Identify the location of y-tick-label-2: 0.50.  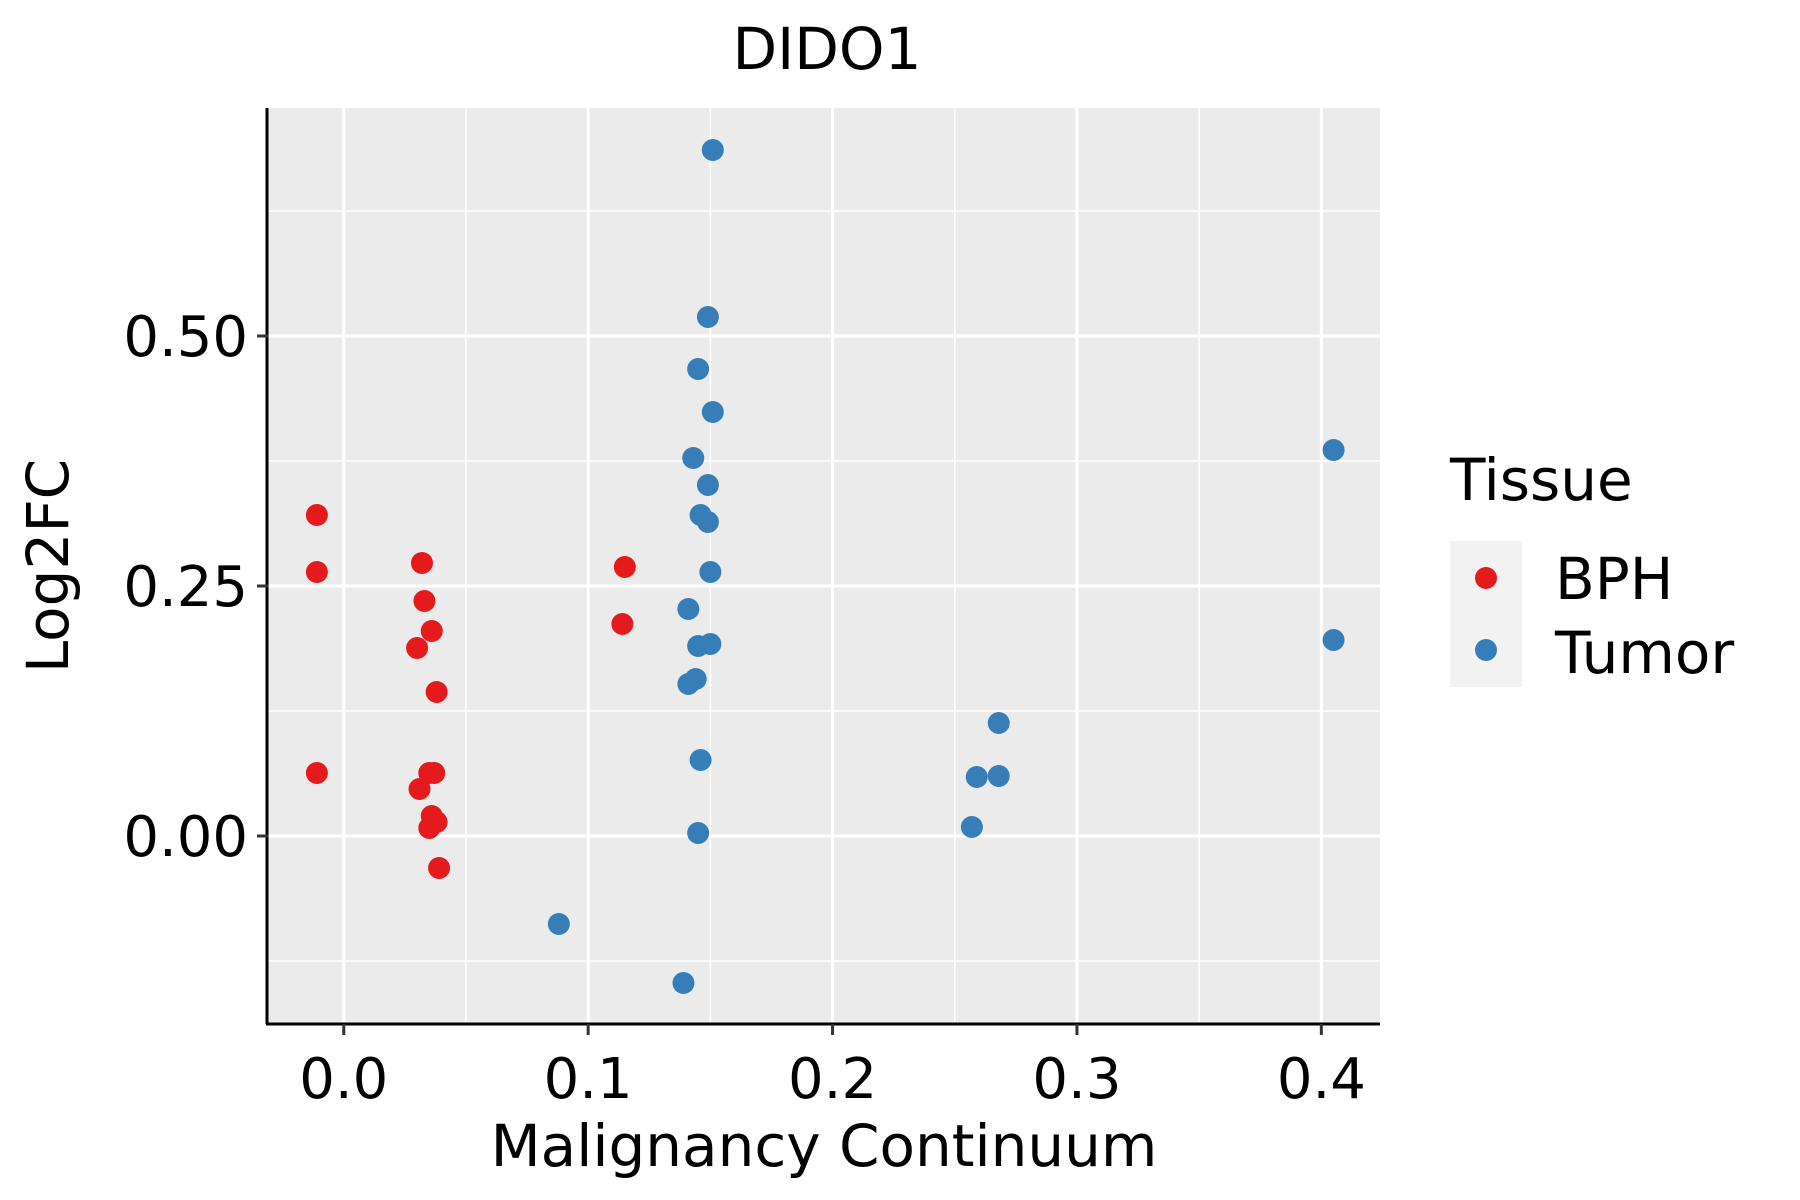
(185, 337).